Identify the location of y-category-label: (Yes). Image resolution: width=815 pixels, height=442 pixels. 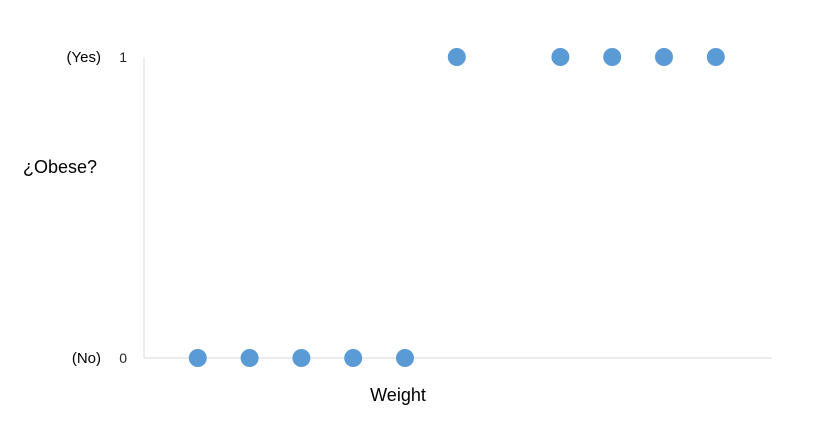
(84, 57).